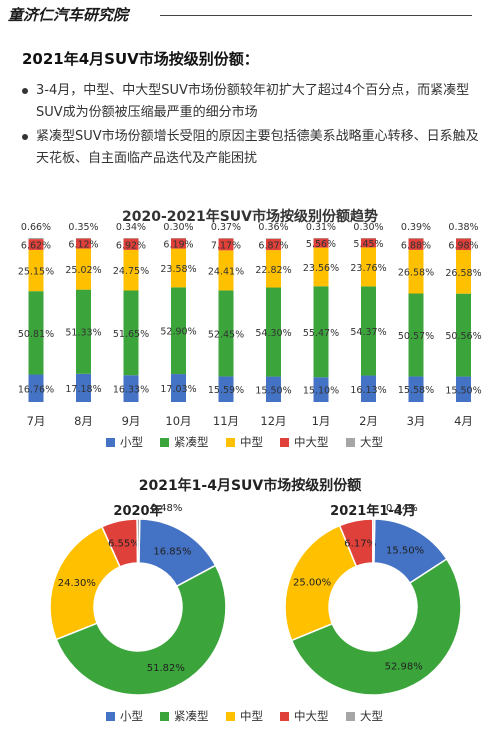  I want to click on legend-label: 中大型, so click(311, 442).